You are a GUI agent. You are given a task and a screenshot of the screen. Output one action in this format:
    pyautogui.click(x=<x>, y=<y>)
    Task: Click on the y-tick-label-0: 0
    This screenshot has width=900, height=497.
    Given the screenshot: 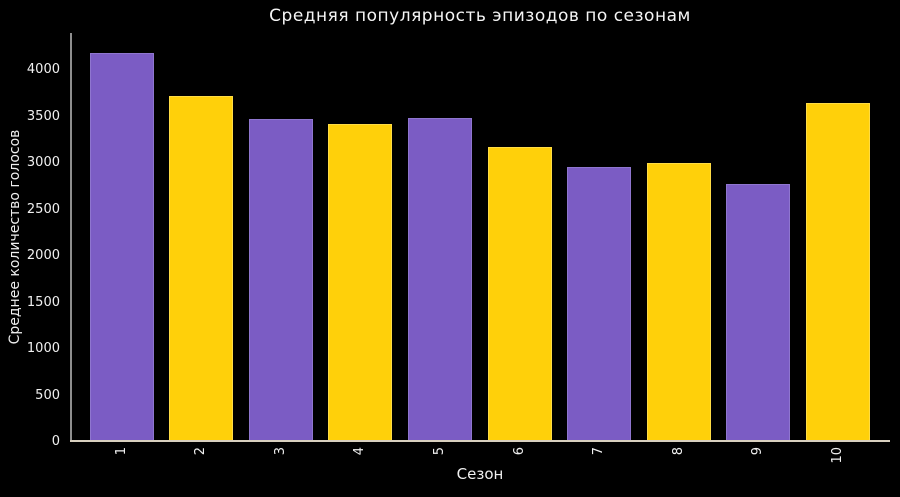 What is the action you would take?
    pyautogui.click(x=55, y=441)
    